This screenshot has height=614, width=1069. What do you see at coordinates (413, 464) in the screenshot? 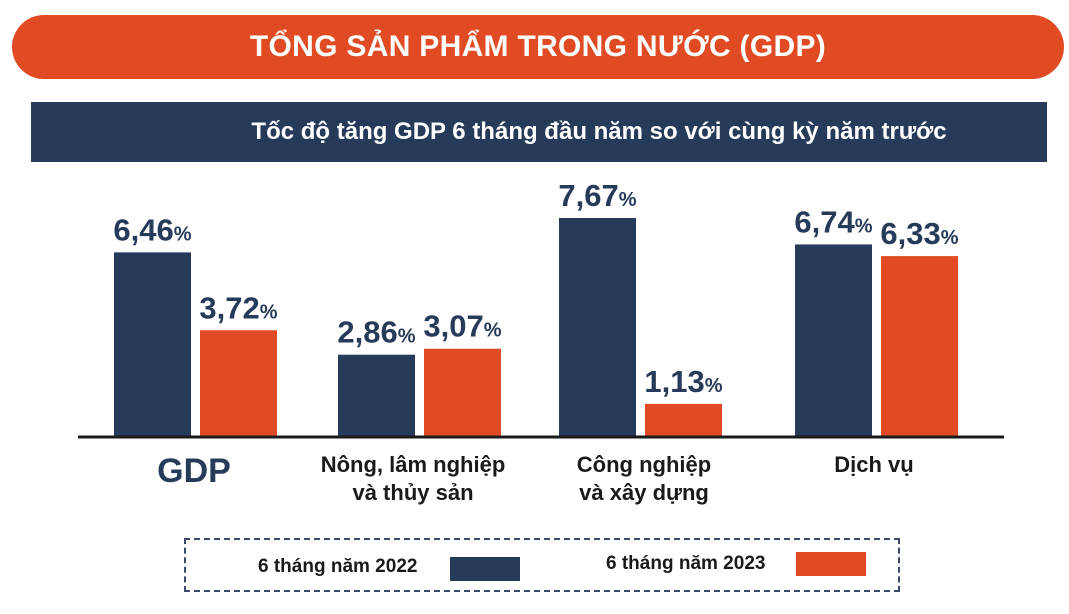
I see `category-label-1-line-0: Nông, lâm nghiệp` at bounding box center [413, 464].